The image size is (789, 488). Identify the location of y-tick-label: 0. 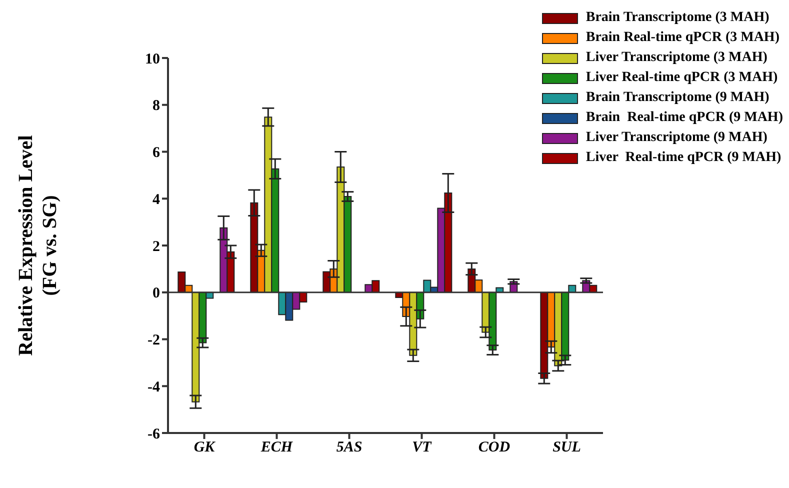
(156, 294).